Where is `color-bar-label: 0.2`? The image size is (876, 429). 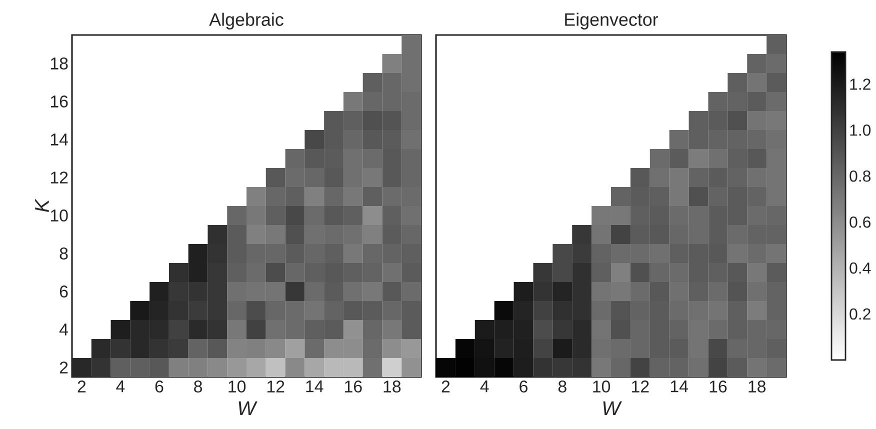
color-bar-label: 0.2 is located at coordinates (860, 314).